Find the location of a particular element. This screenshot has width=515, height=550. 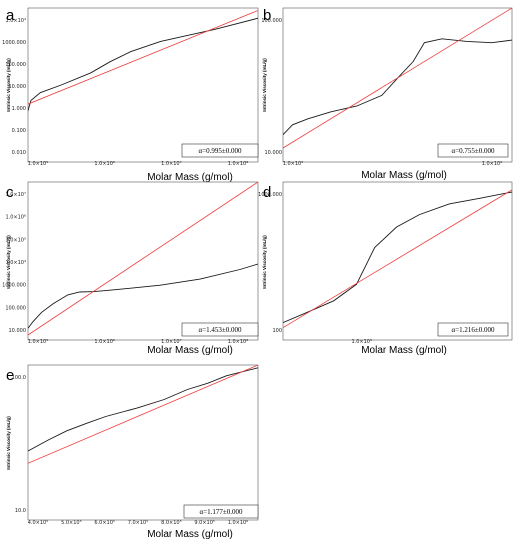

y-tick-label: 100 is located at coordinates (277, 331).